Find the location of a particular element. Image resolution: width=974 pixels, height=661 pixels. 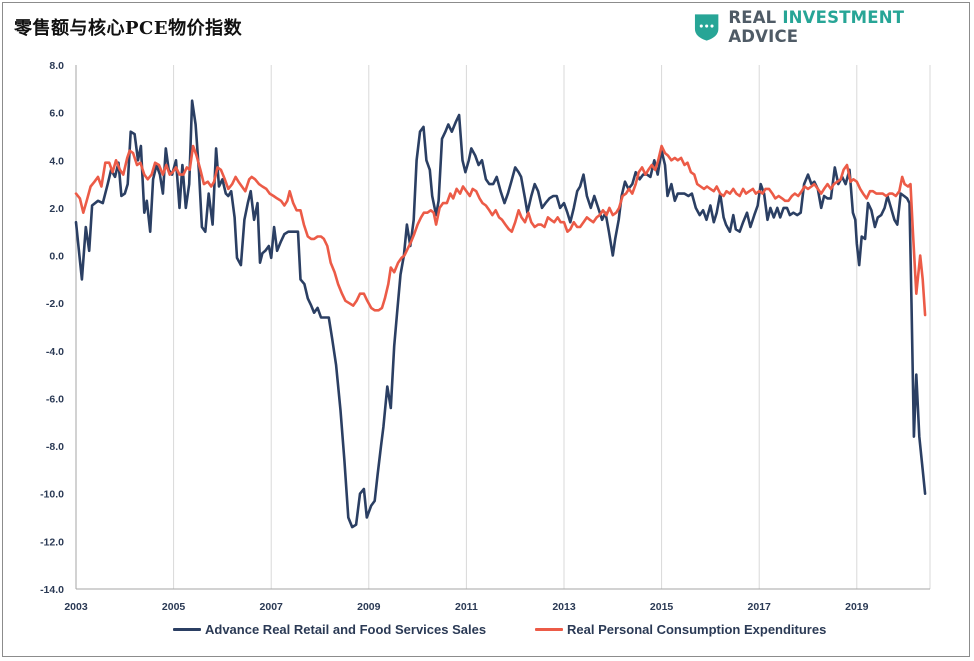

legend-swatch-pce is located at coordinates (549, 629).